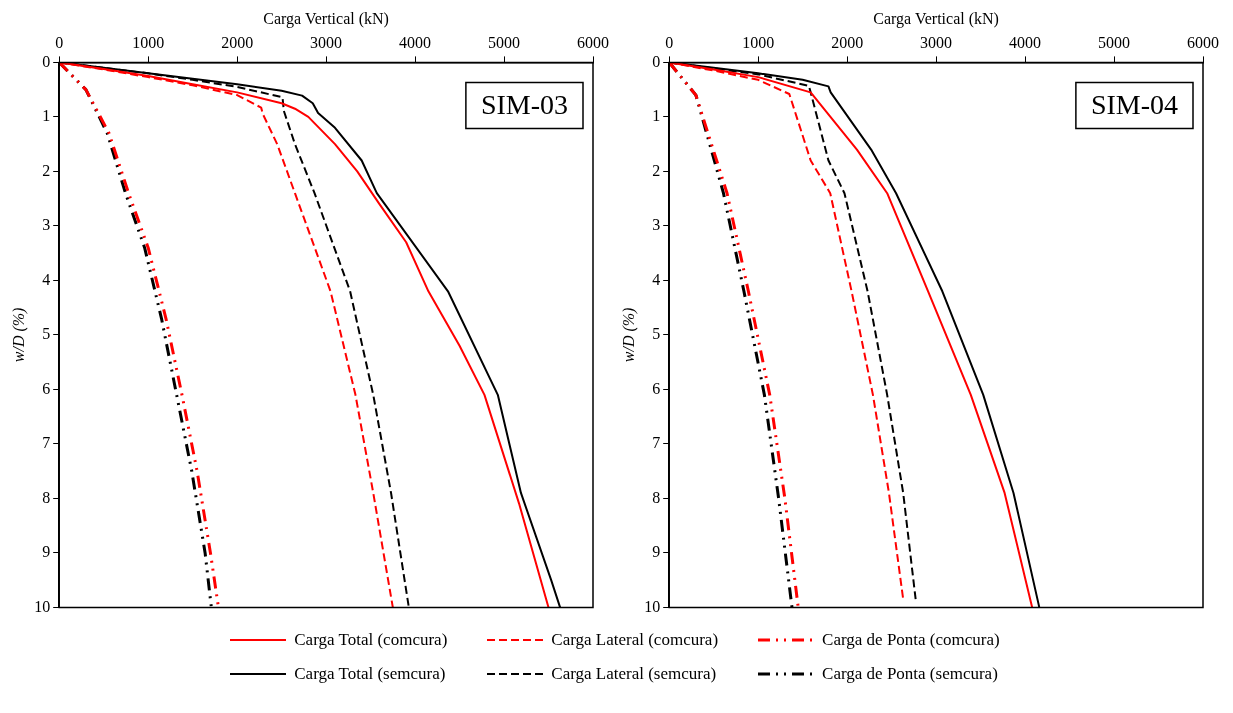 The image size is (1233, 713). What do you see at coordinates (634, 674) in the screenshot?
I see `legend-label: Carga Lateral (semcura)` at bounding box center [634, 674].